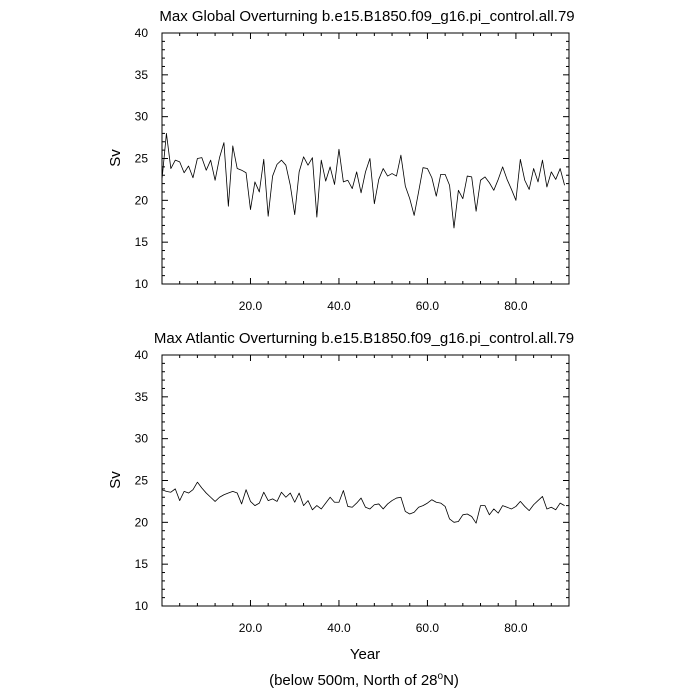 Image resolution: width=700 pixels, height=700 pixels. Describe the element at coordinates (353, 680) in the screenshot. I see `footnote-prefix: (below 500m, North of 28` at that location.